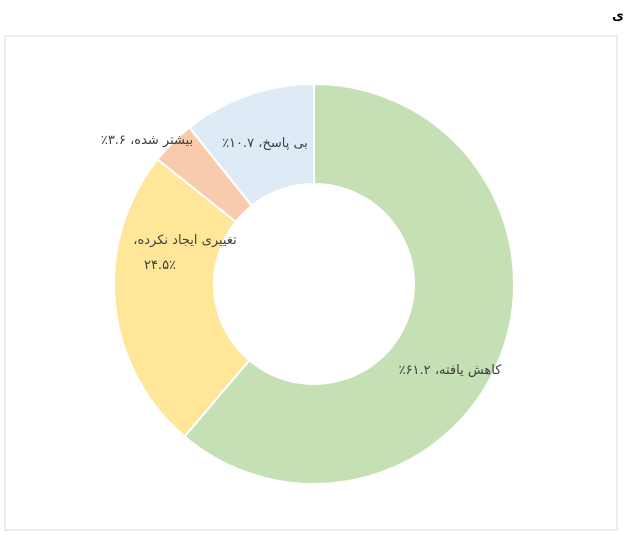 This screenshot has height=535, width=624. Describe the element at coordinates (160, 265) in the screenshot. I see `value-label: ۲۴.۵٪` at that location.